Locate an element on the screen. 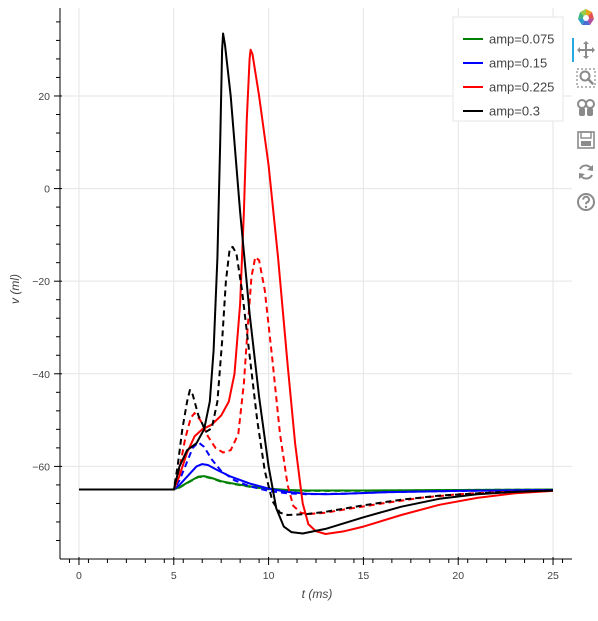 The image size is (598, 621). x-tick-label: 20 is located at coordinates (458, 576).